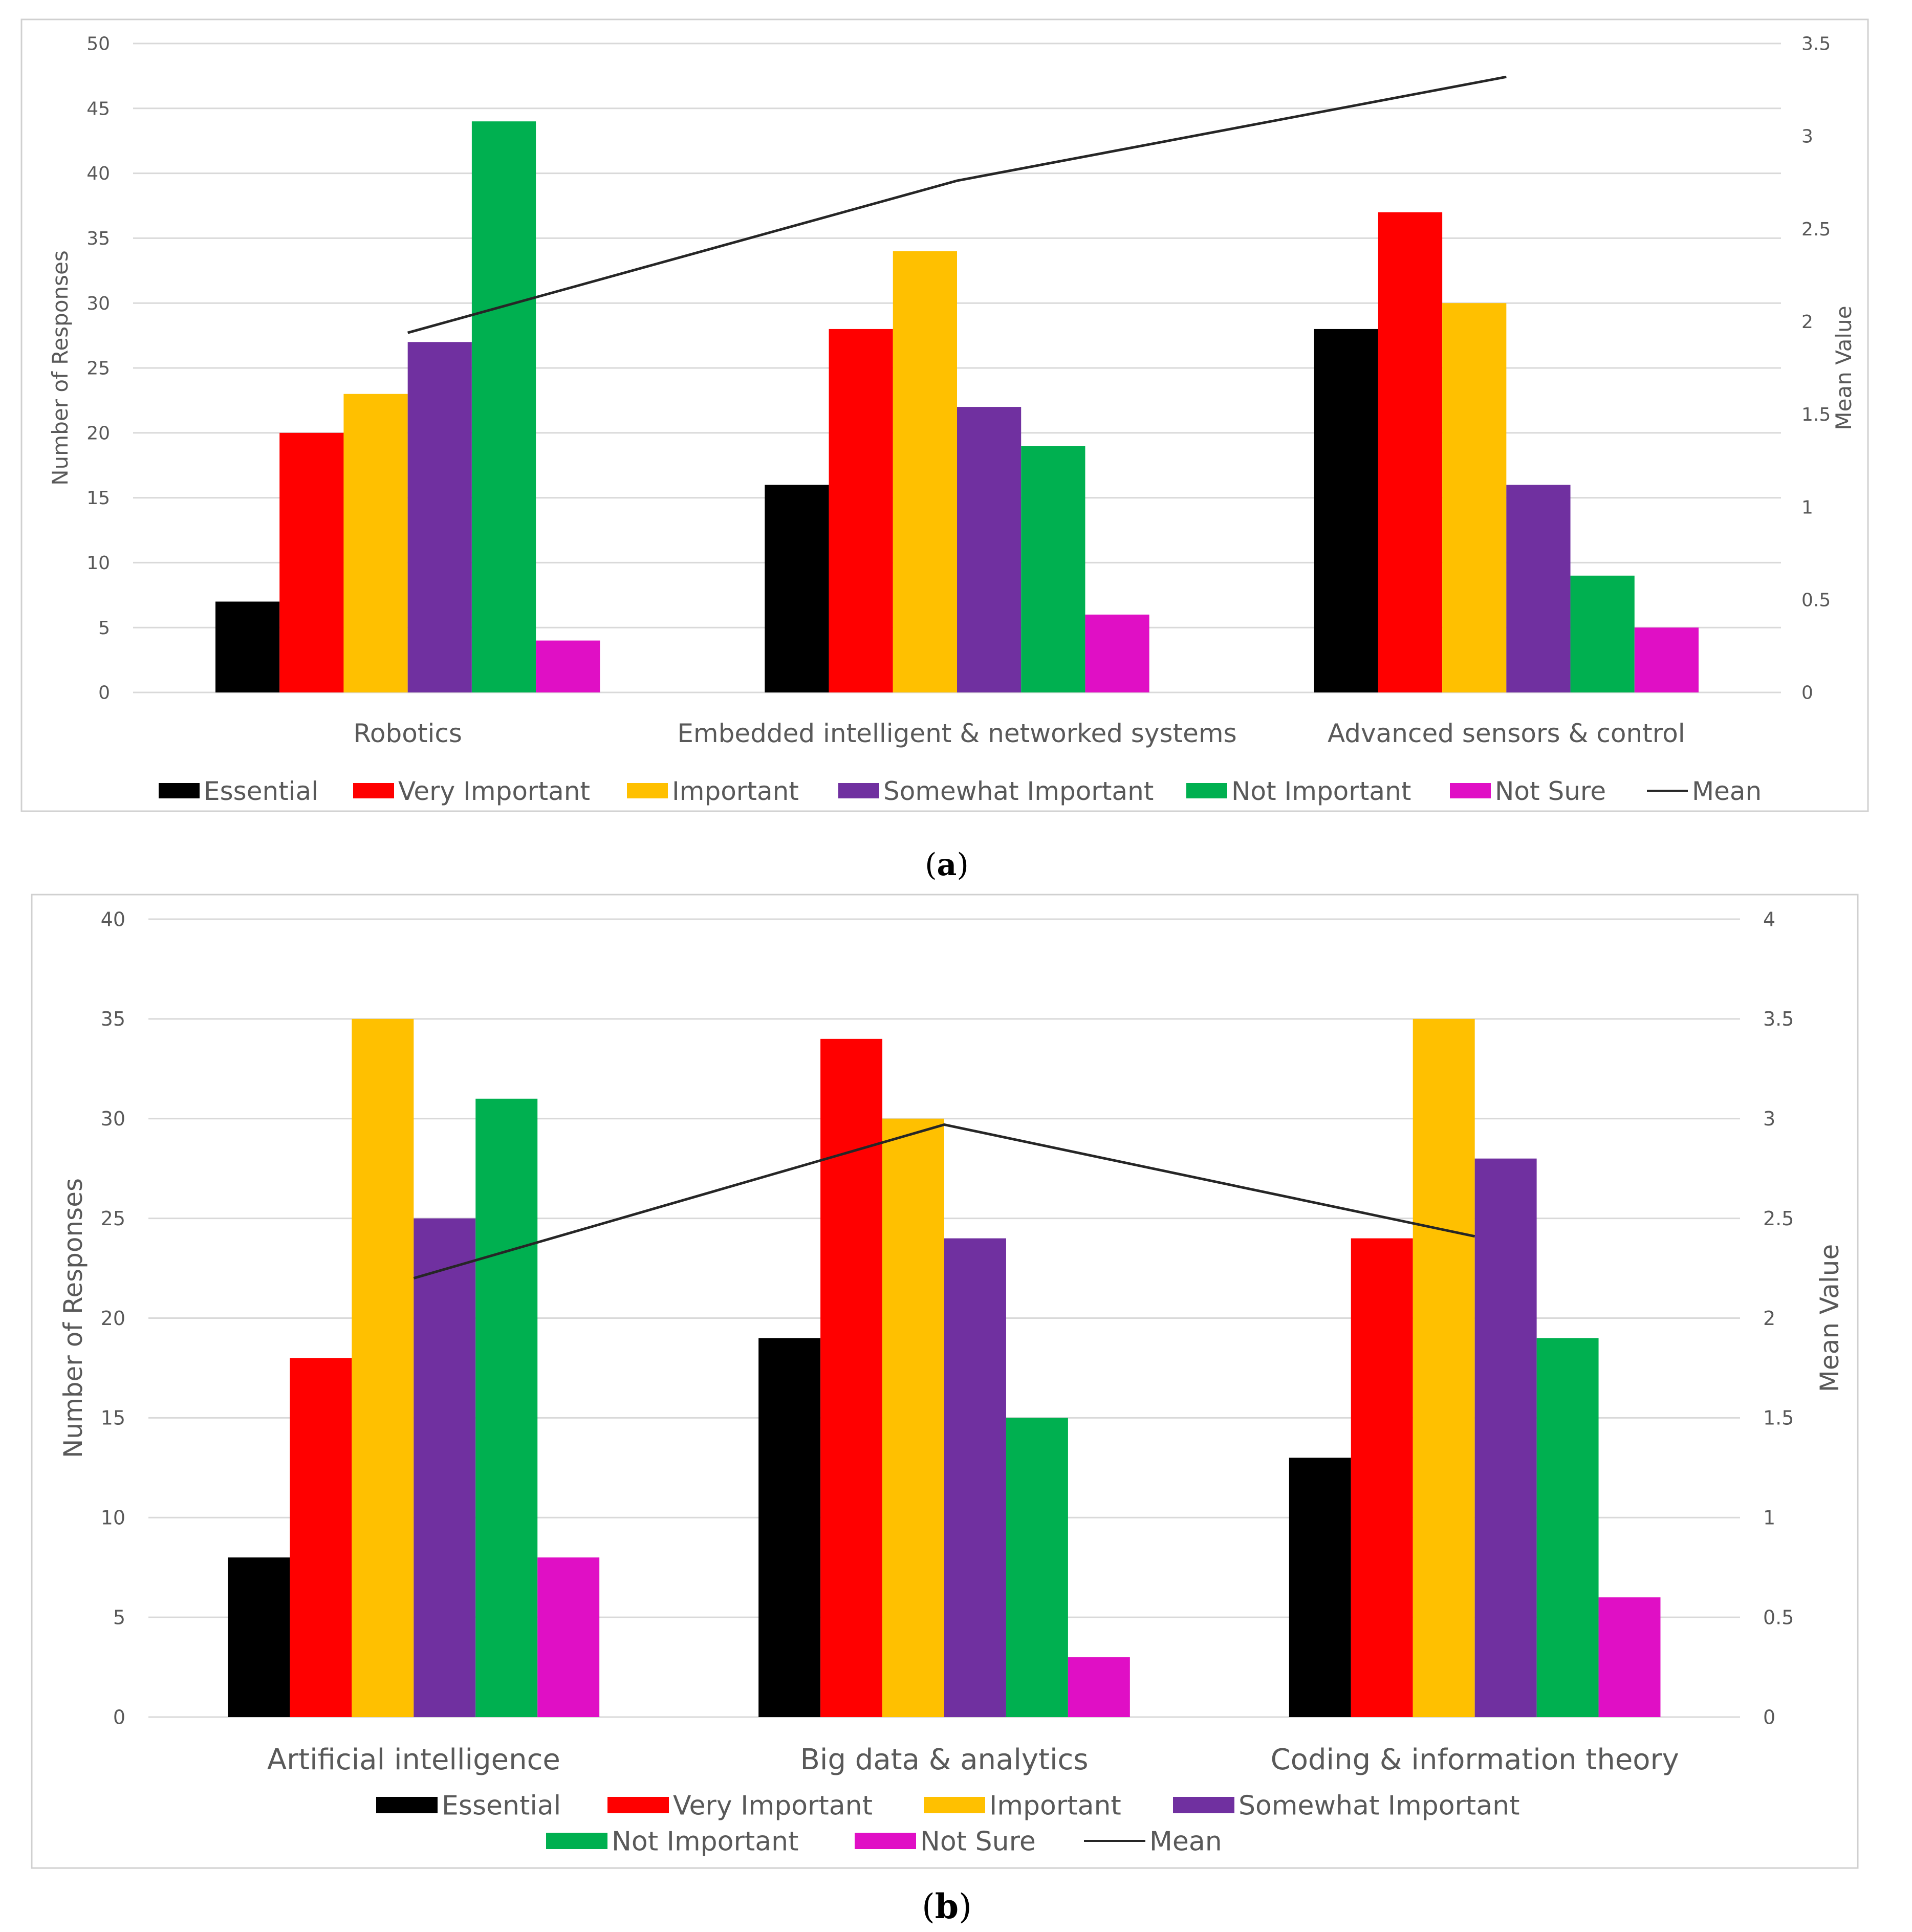  I want to click on bar-not-important-artificial-intelligence, so click(506, 1407).